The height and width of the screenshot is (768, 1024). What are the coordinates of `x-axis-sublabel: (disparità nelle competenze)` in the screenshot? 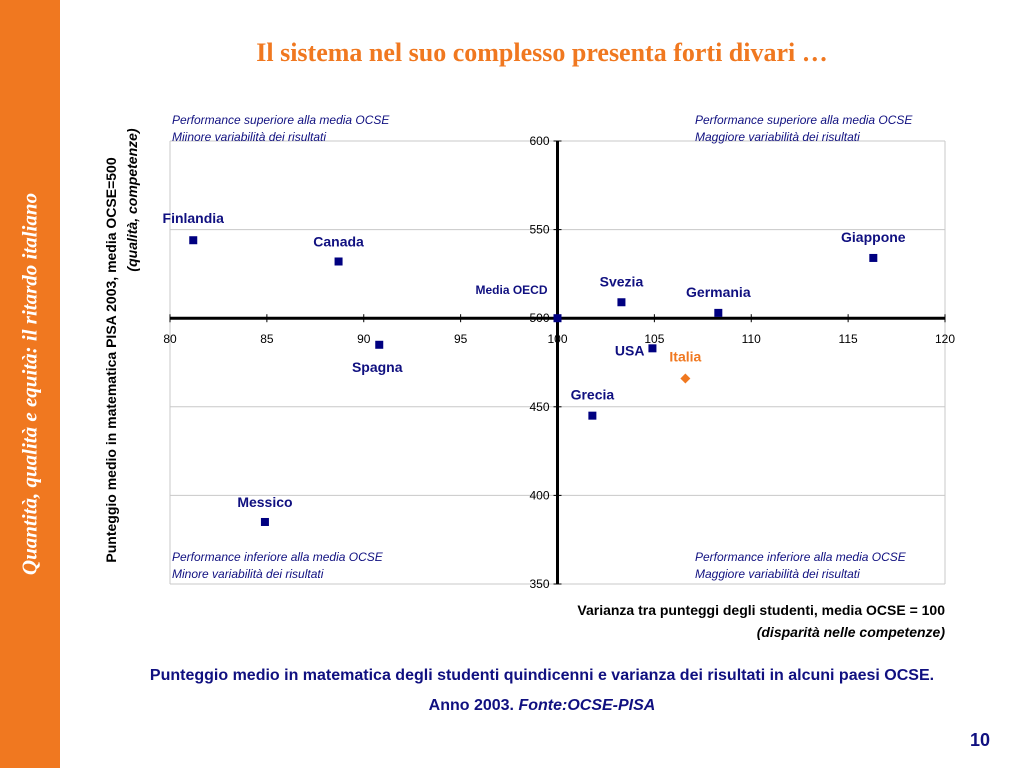 It's located at (851, 632).